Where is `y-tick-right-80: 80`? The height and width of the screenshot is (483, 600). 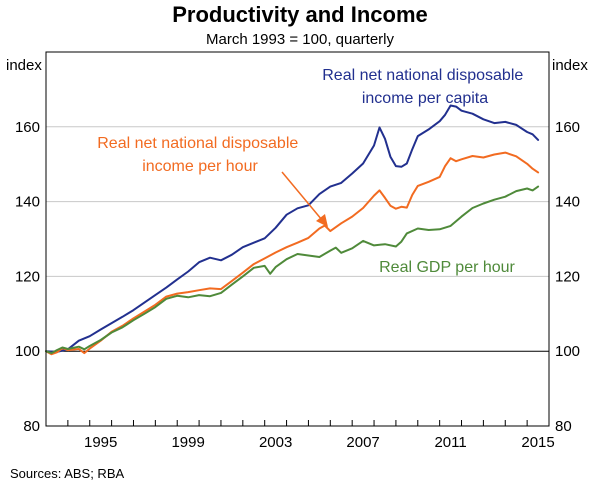 y-tick-right-80: 80 is located at coordinates (563, 426).